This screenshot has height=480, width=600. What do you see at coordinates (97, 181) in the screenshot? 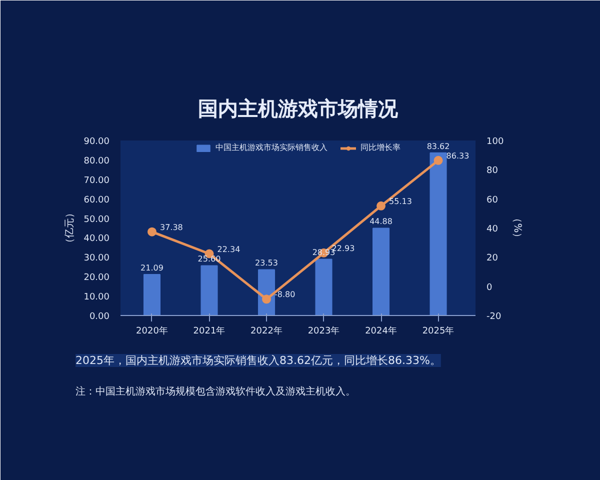
I see `y-tick-label: 70.00` at bounding box center [97, 181].